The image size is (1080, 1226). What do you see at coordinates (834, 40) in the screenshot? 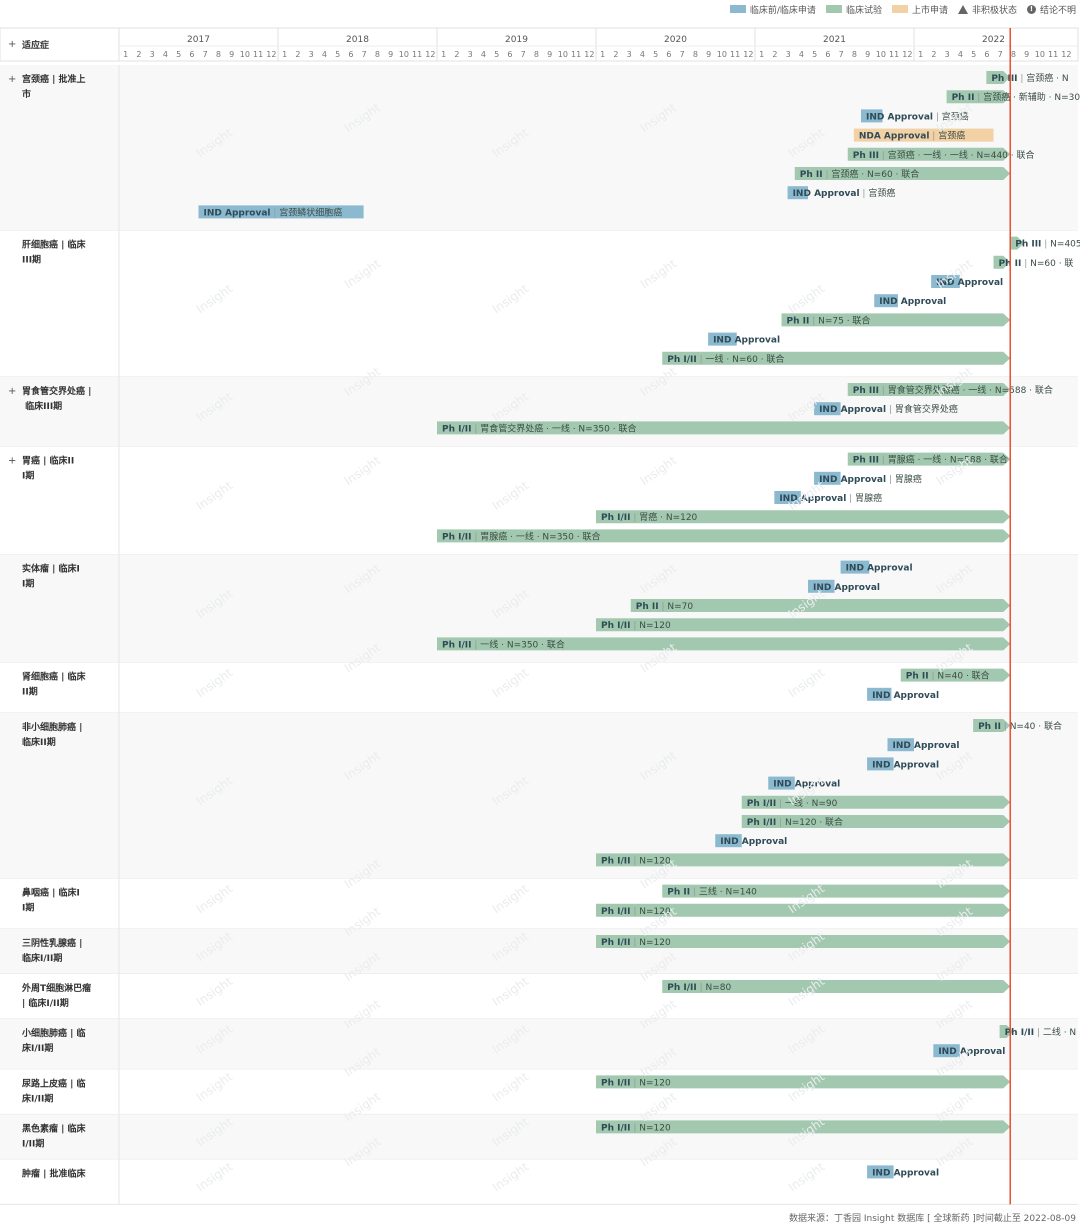
I see `year-label: 2021` at bounding box center [834, 40].